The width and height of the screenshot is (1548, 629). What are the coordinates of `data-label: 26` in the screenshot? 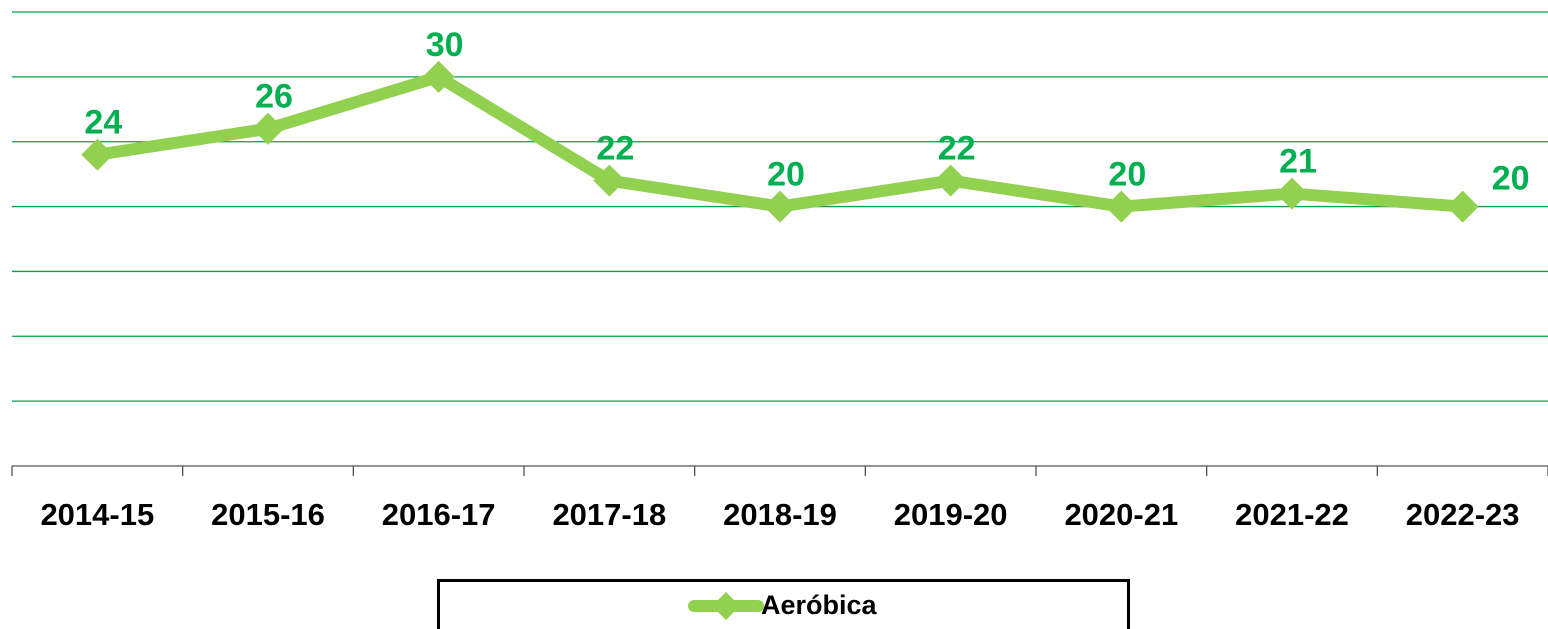 It's located at (274, 97).